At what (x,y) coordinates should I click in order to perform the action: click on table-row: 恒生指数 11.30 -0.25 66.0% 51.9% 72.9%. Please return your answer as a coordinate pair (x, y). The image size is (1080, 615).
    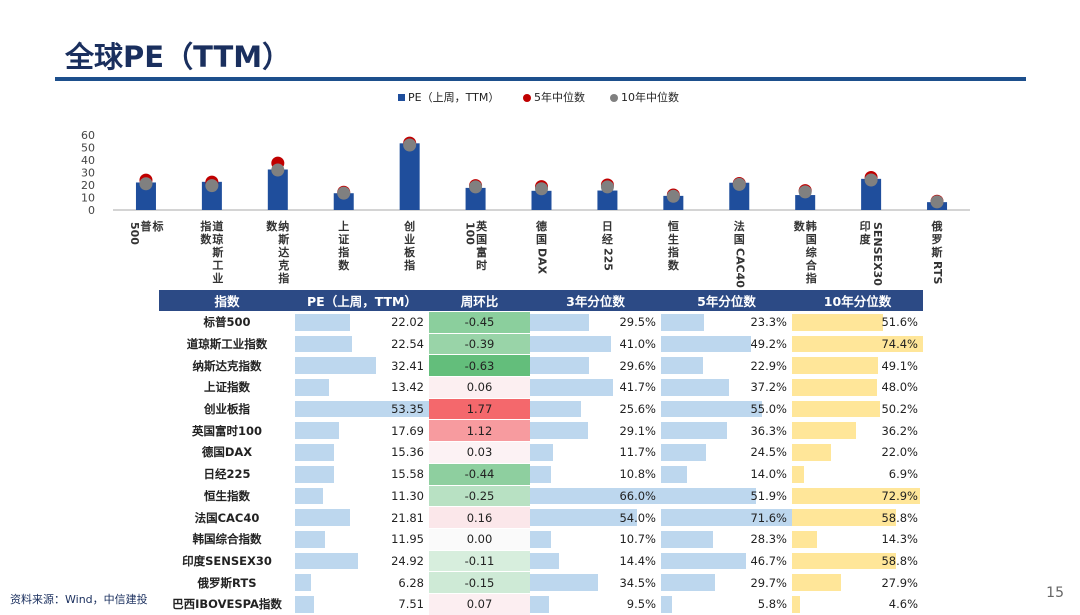
    Looking at the image, I should click on (541, 495).